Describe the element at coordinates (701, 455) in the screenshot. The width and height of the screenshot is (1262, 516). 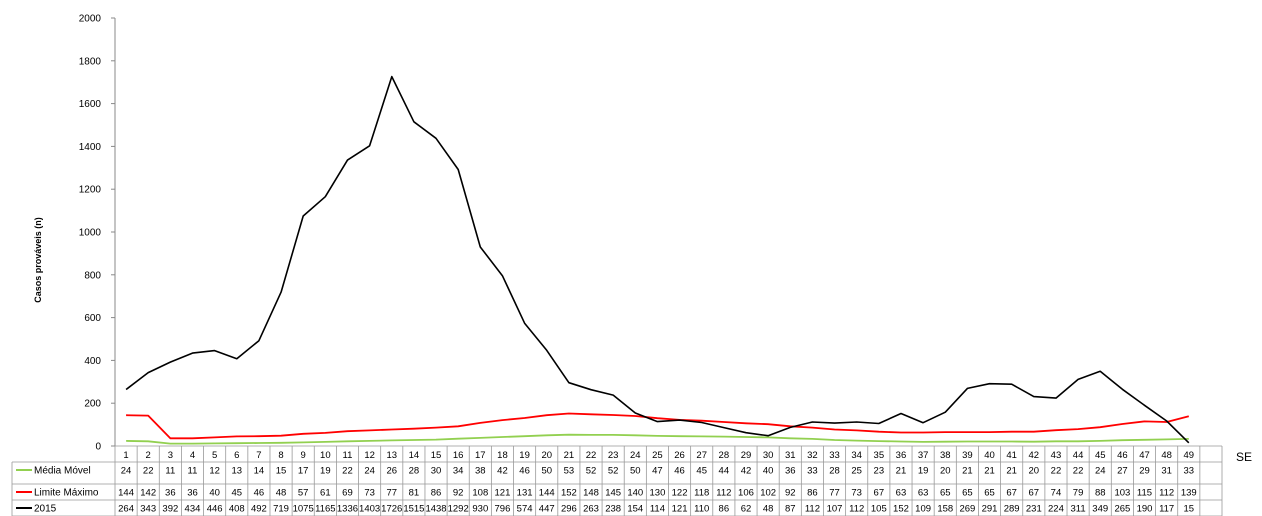
I see `x-tick-label: 27` at that location.